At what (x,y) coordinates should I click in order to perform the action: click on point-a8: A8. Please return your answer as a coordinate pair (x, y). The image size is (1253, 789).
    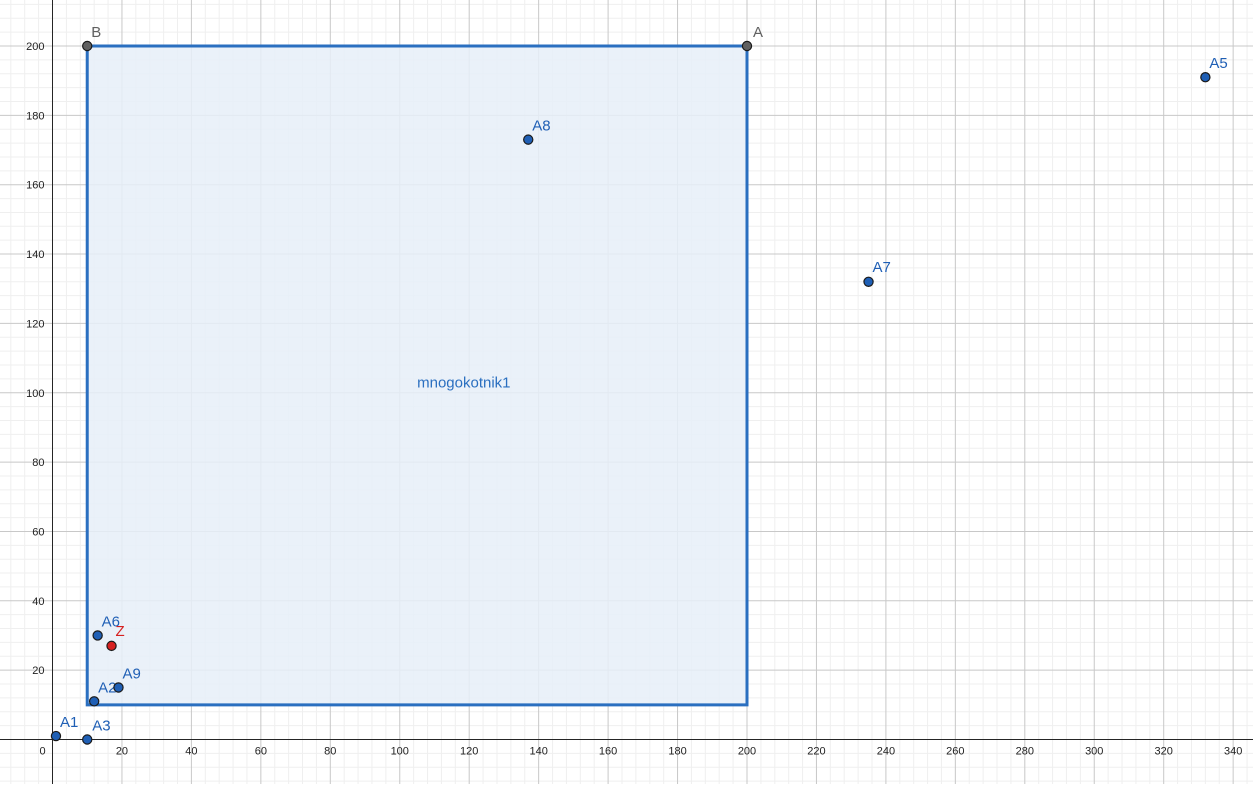
    Looking at the image, I should click on (537, 131).